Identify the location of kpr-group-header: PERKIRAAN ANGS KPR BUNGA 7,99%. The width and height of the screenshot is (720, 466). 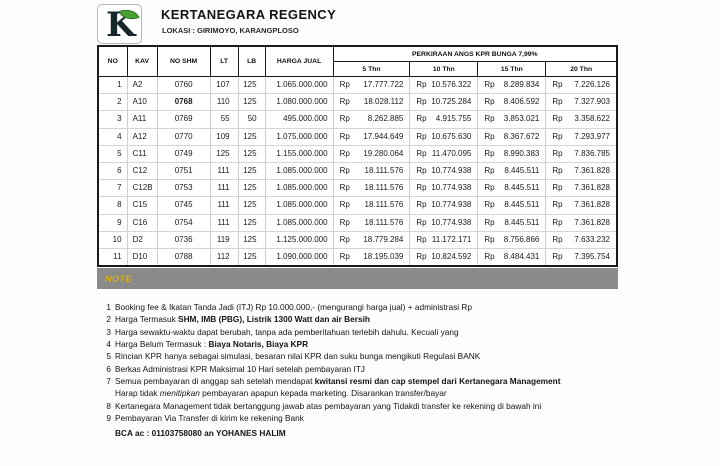
(475, 53).